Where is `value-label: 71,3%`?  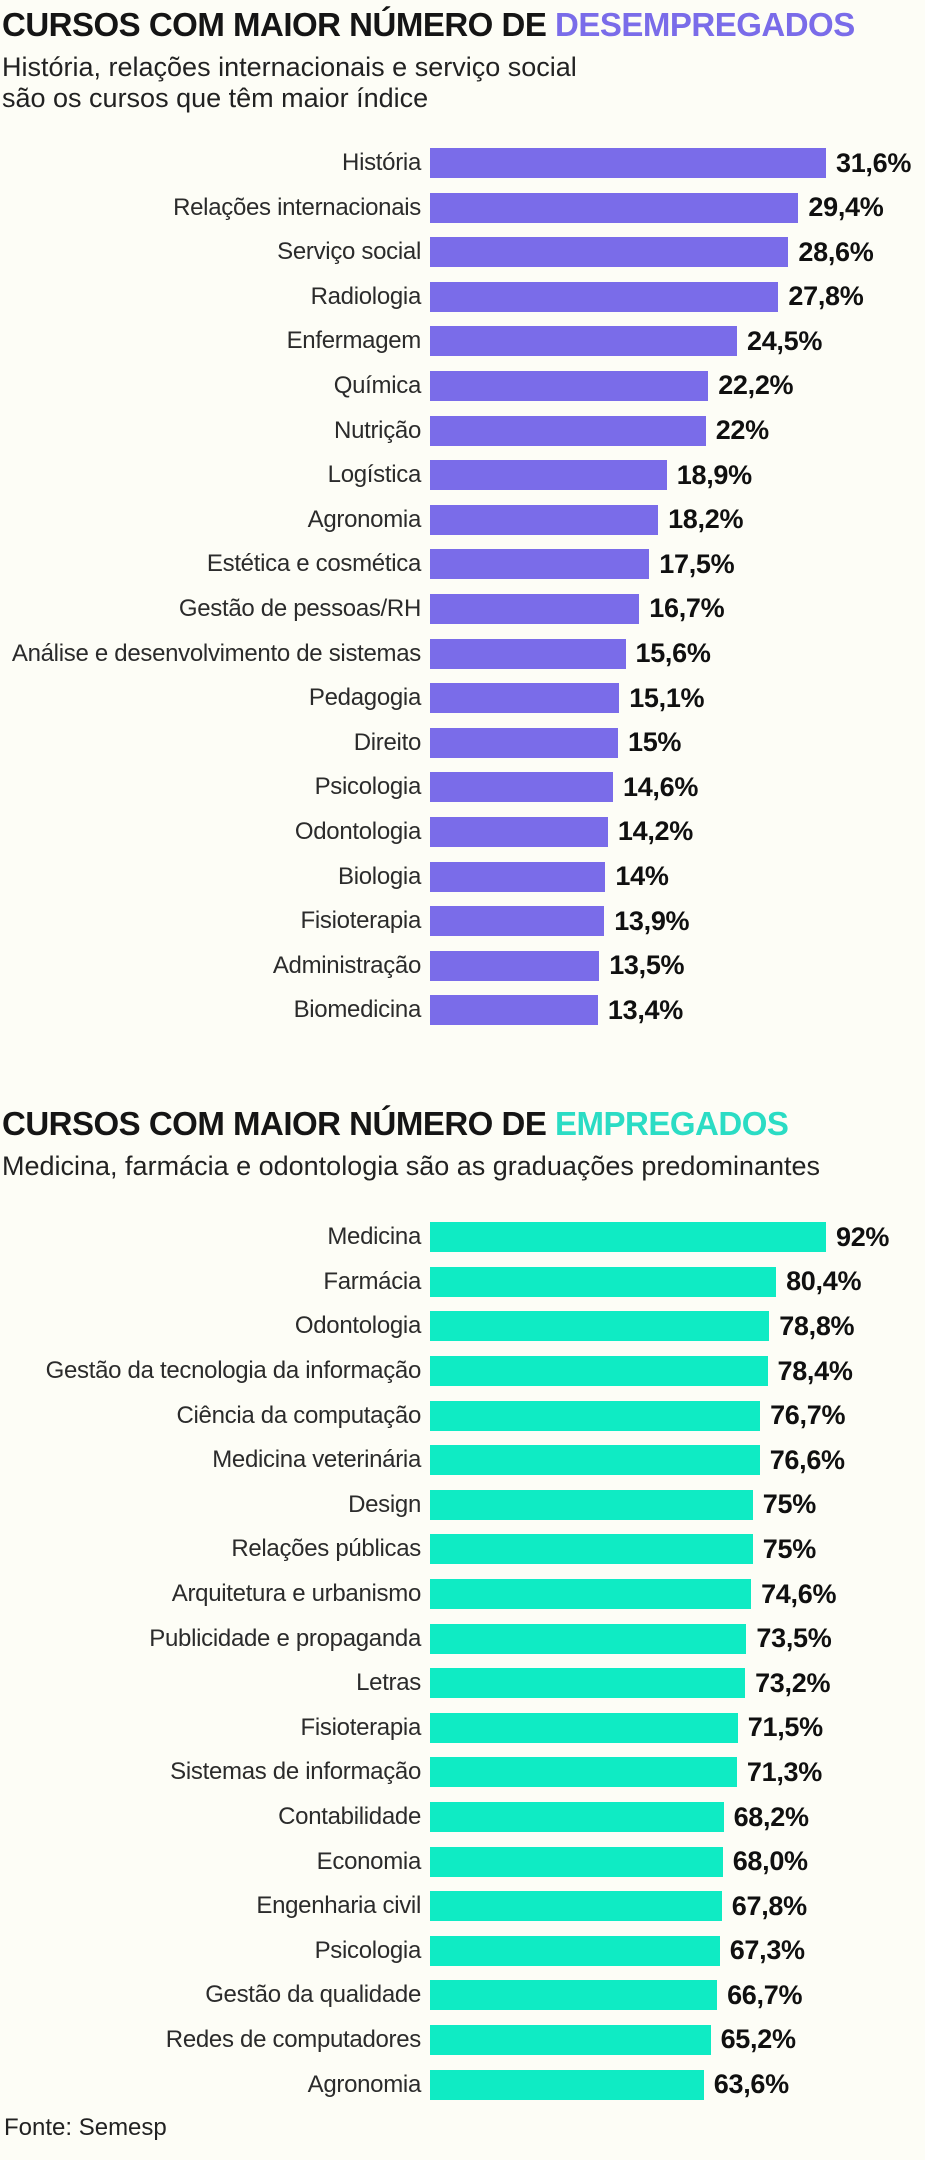 value-label: 71,3% is located at coordinates (784, 1771).